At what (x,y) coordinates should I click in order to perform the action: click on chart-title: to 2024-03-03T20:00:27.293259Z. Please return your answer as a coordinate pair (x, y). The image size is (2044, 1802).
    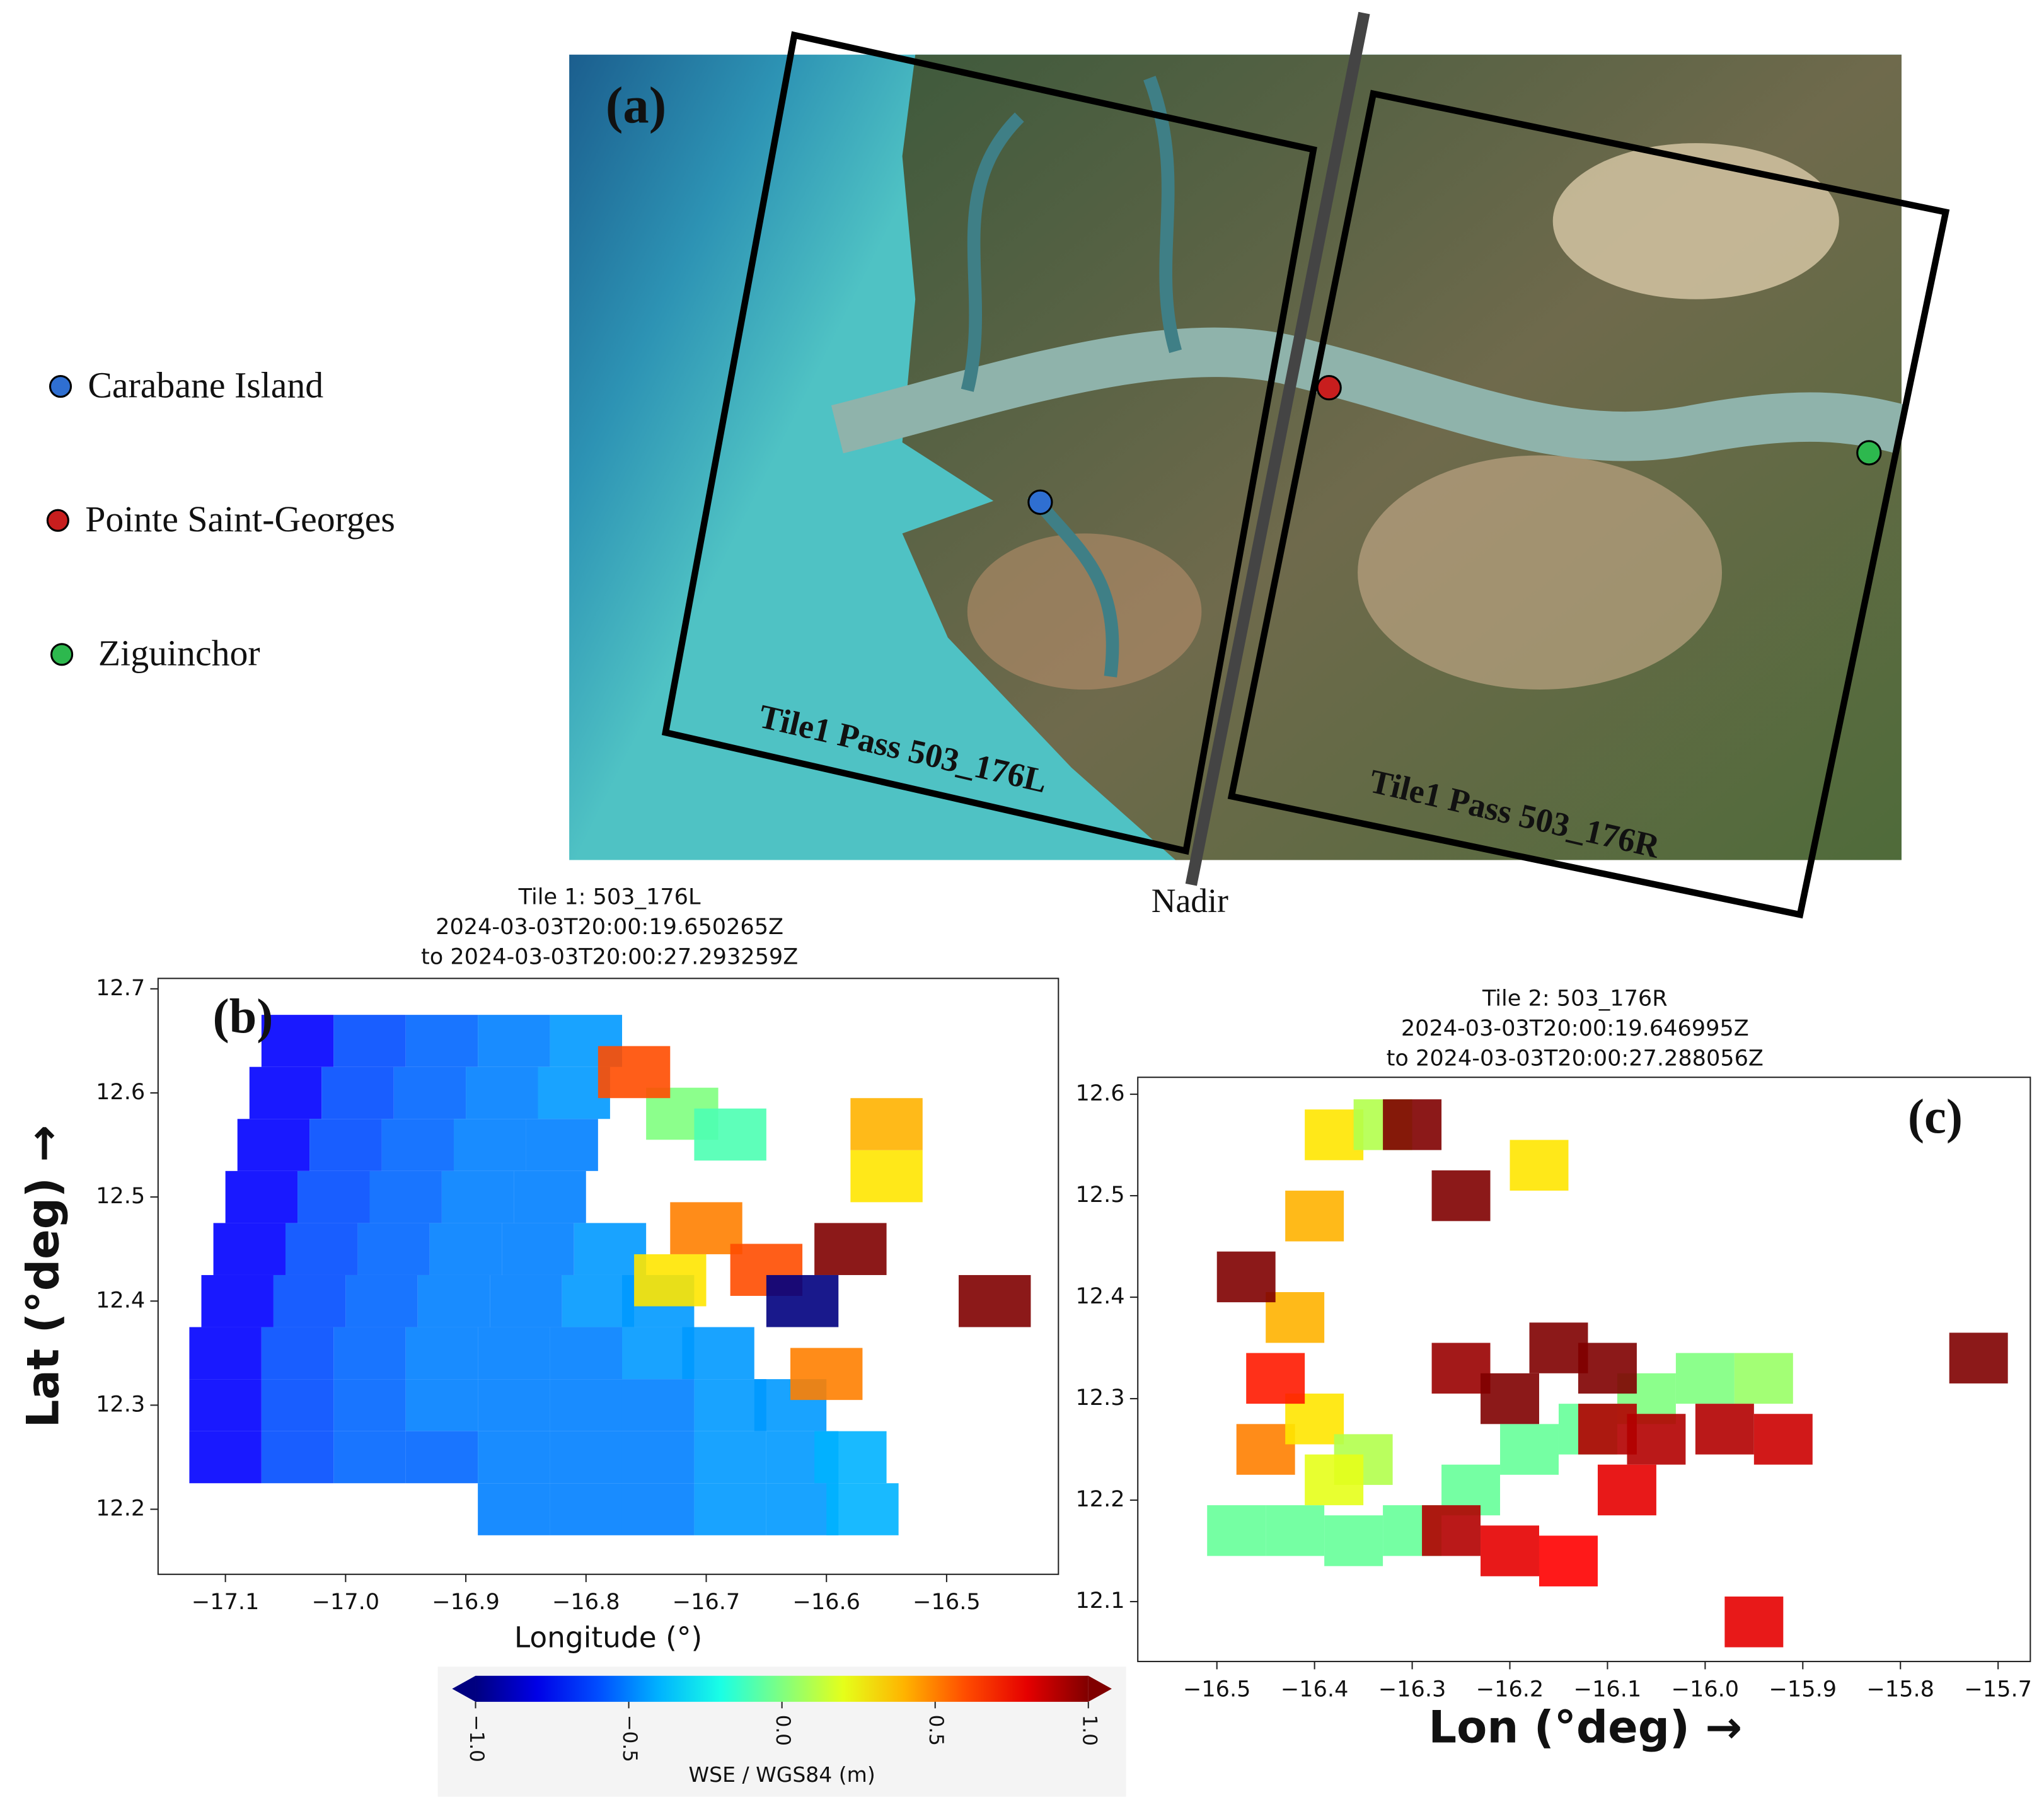
    Looking at the image, I should click on (609, 956).